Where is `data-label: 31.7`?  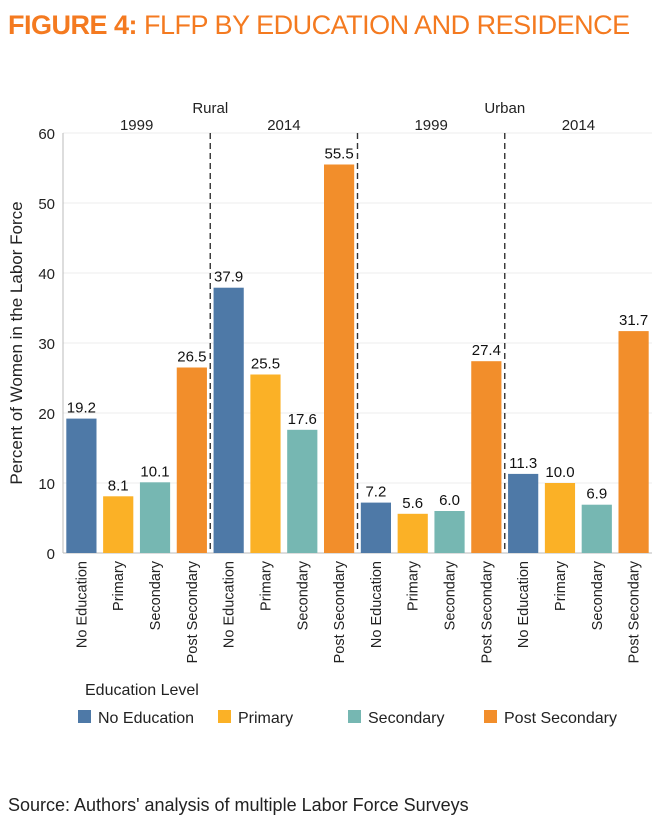 data-label: 31.7 is located at coordinates (633, 320).